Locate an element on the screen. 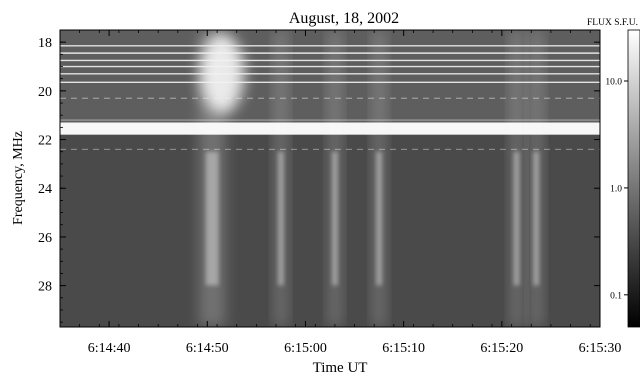 The height and width of the screenshot is (376, 640). x-axis-label: Time UT is located at coordinates (340, 368).